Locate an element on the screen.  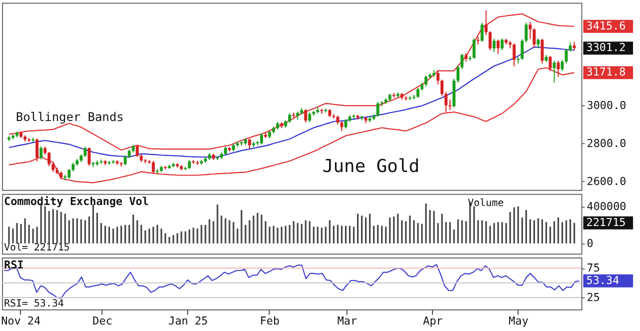
text: 3301.2 is located at coordinates (606, 47).